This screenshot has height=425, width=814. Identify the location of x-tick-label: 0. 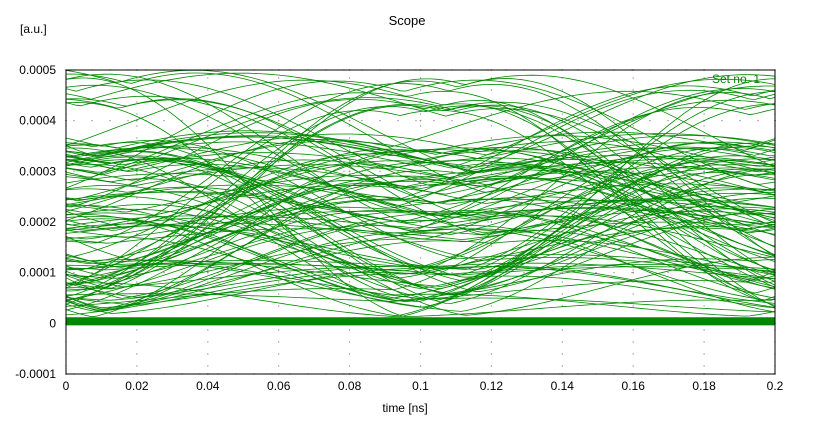
(66, 386).